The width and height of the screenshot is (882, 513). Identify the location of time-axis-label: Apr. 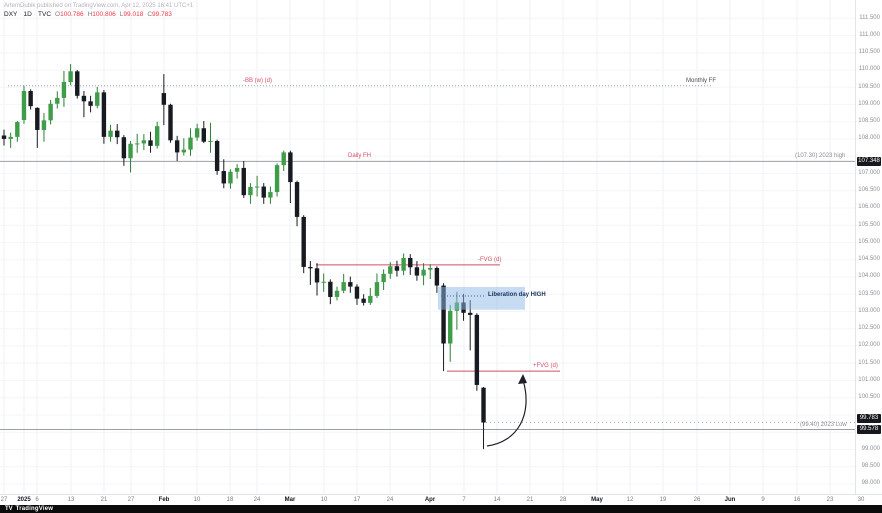
(430, 500).